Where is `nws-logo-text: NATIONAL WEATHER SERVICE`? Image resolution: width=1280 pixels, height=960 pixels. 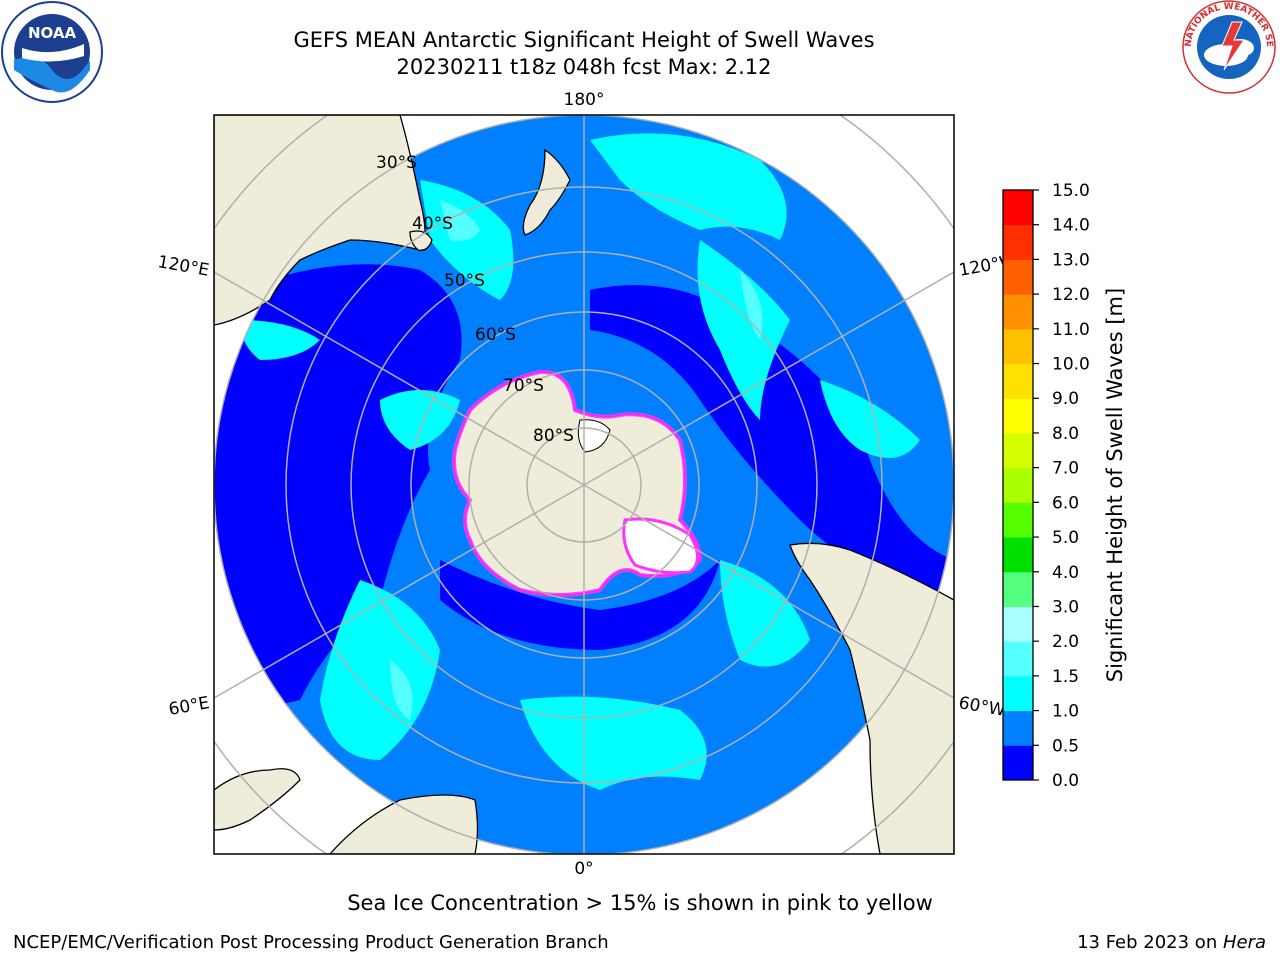 nws-logo-text: NATIONAL WEATHER SERVICE is located at coordinates (637, 23).